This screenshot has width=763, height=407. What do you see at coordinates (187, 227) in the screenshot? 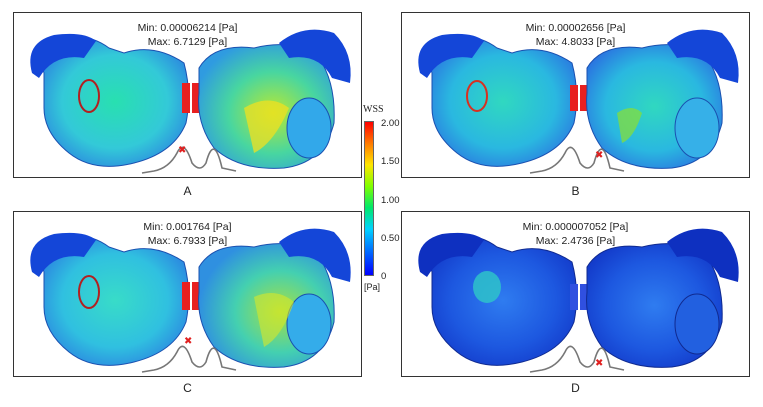
I see `min-value-c: Min: 0.001764 [Pa]` at bounding box center [187, 227].